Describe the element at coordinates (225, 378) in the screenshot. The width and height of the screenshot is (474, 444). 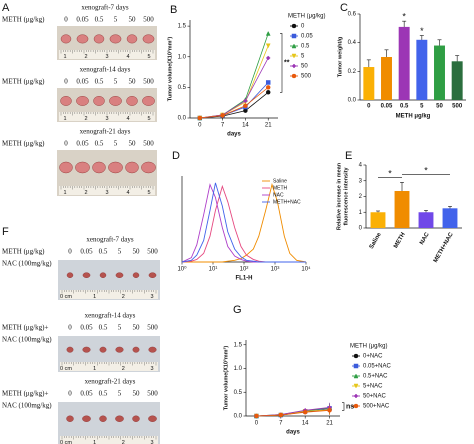
I see `y-axis-label: Tumor volume(X10³mm³)` at that location.